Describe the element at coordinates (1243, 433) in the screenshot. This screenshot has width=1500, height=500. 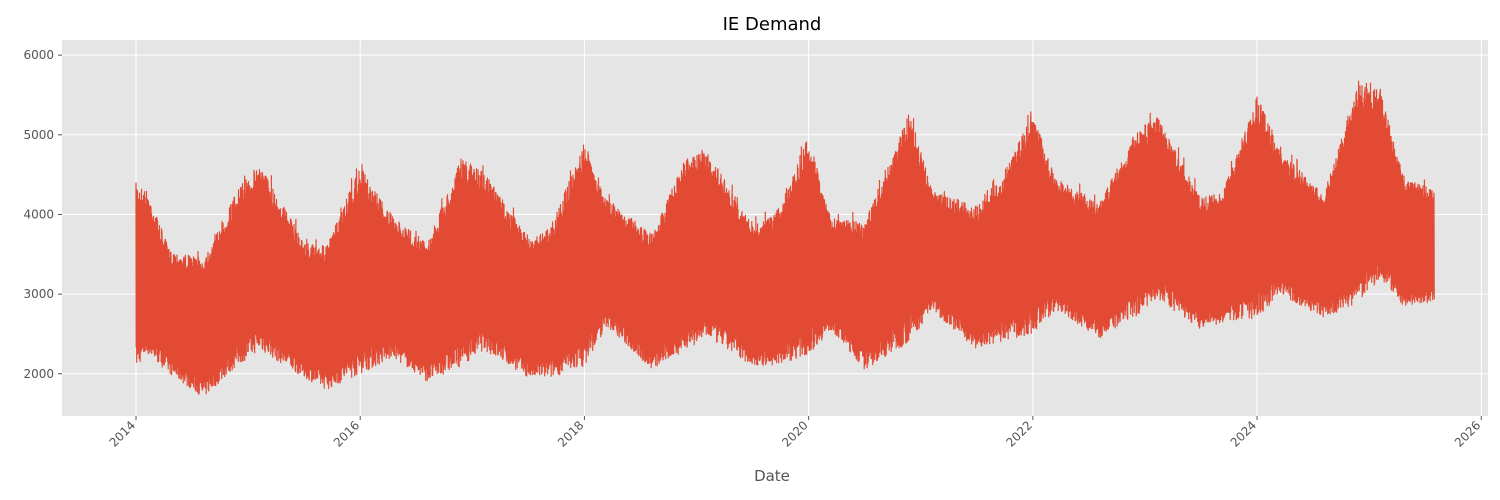
I see `x-tick-label: 2024` at that location.